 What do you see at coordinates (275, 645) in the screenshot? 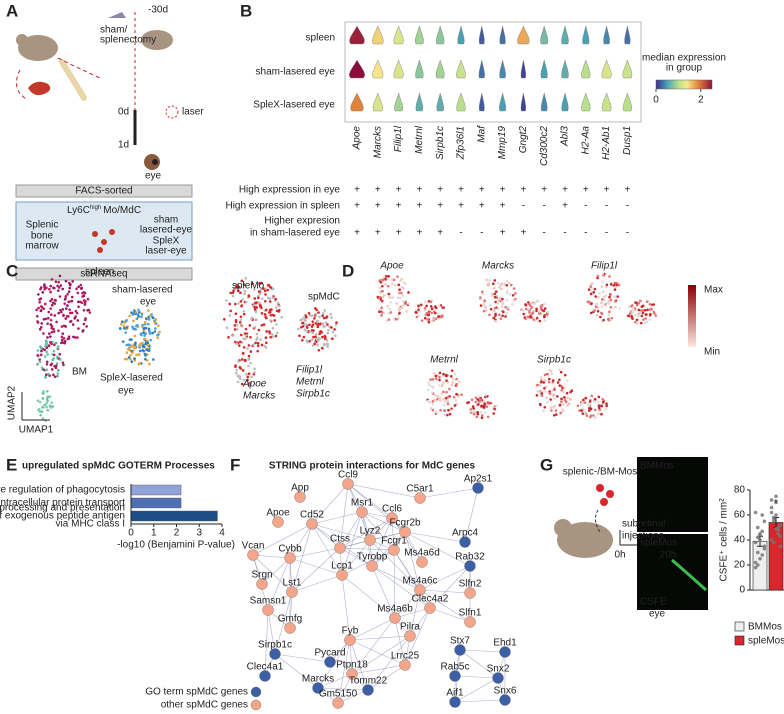
I see `node-label: Sirpb1c` at bounding box center [275, 645].